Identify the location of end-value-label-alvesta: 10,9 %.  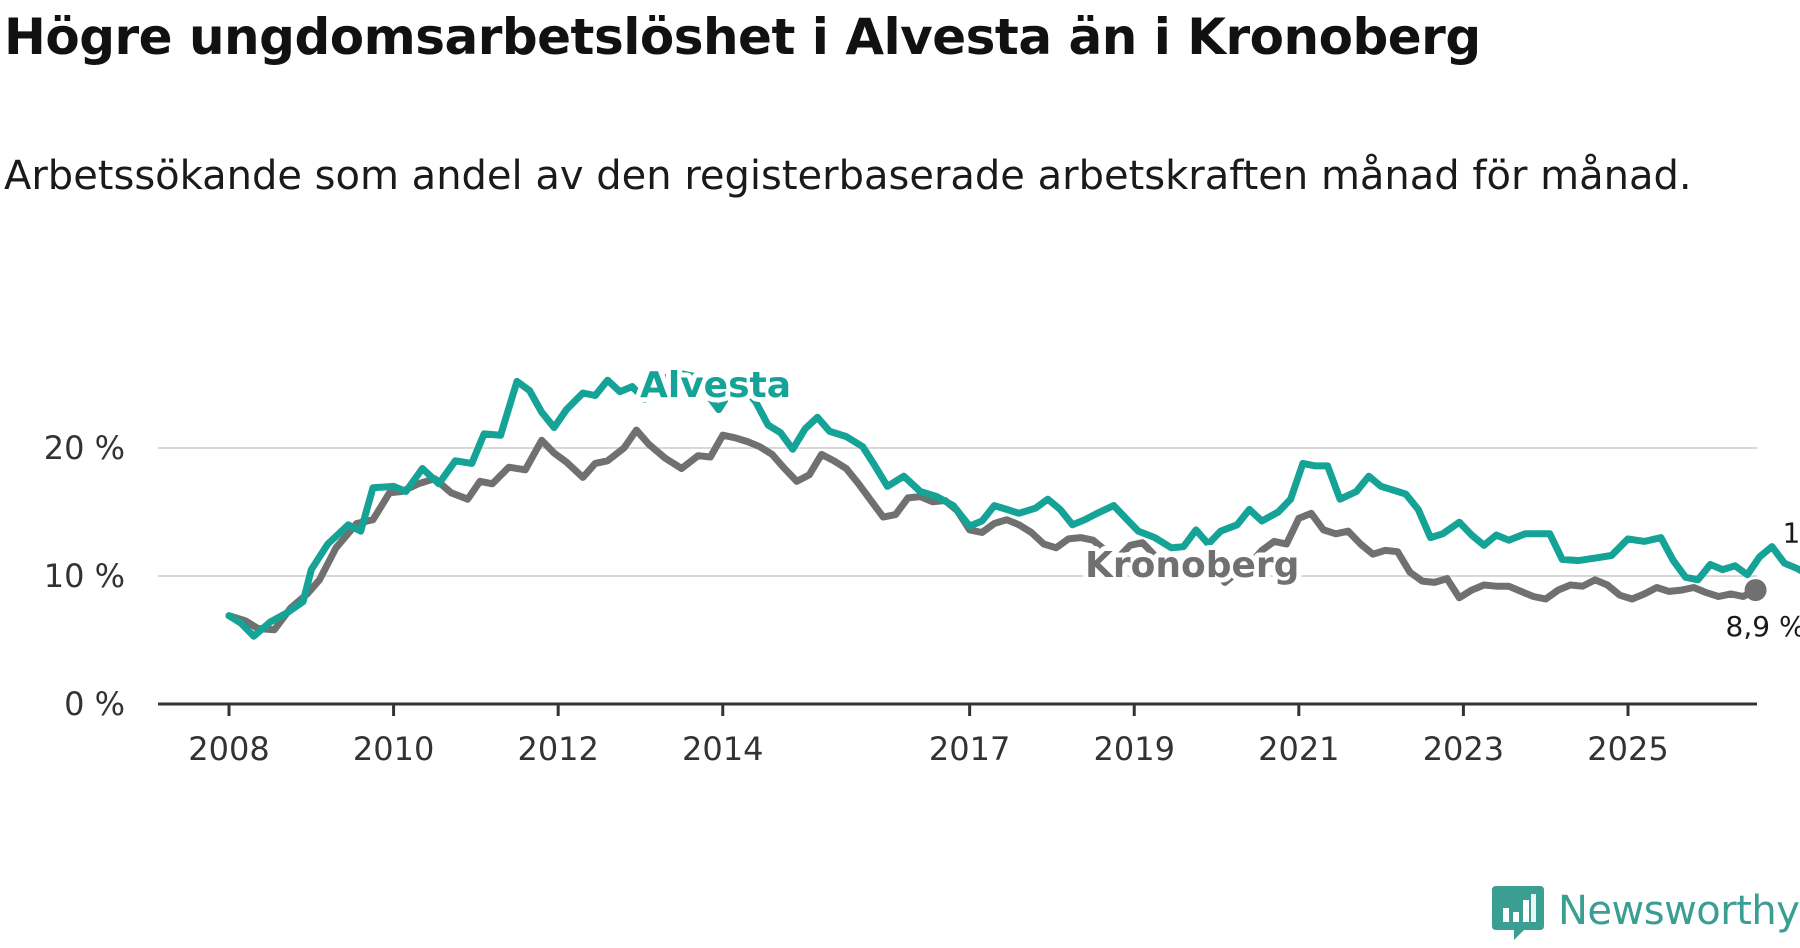
(1791, 532).